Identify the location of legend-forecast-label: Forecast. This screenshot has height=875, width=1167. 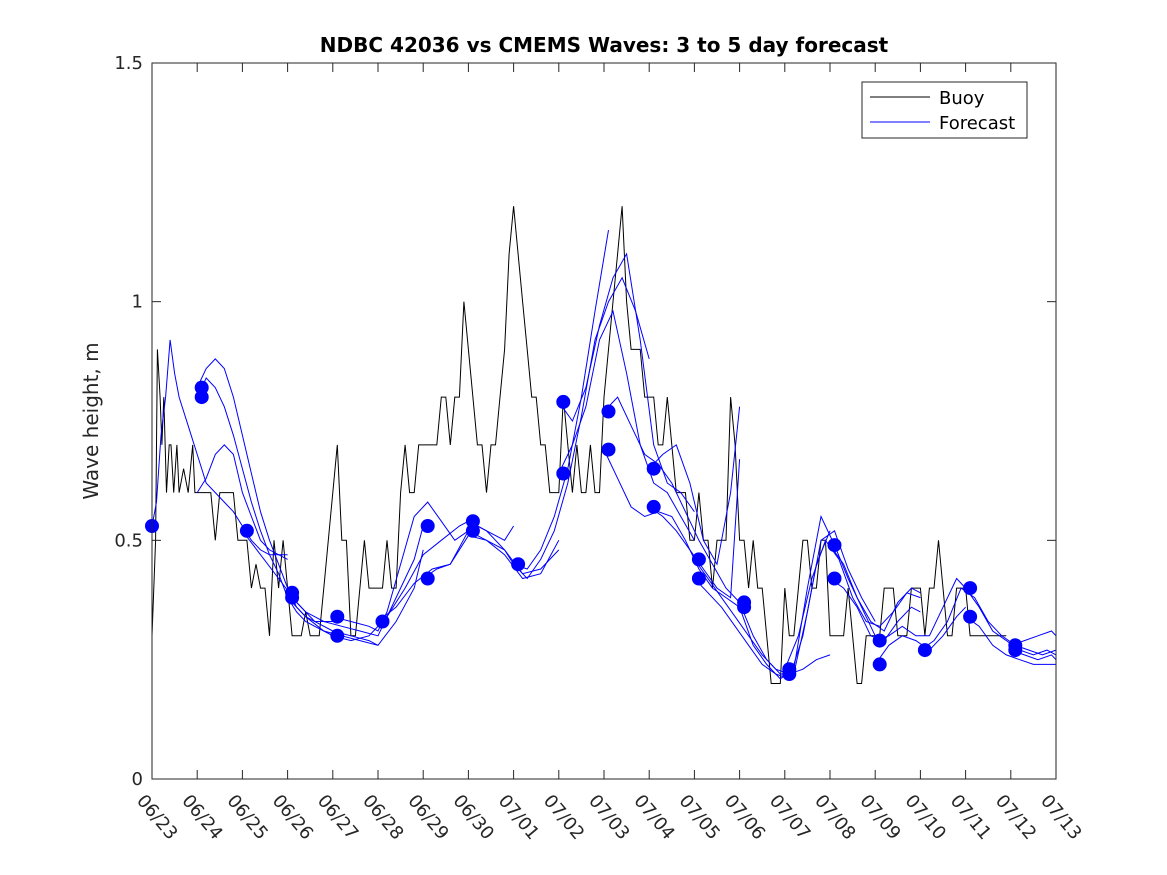
(977, 123).